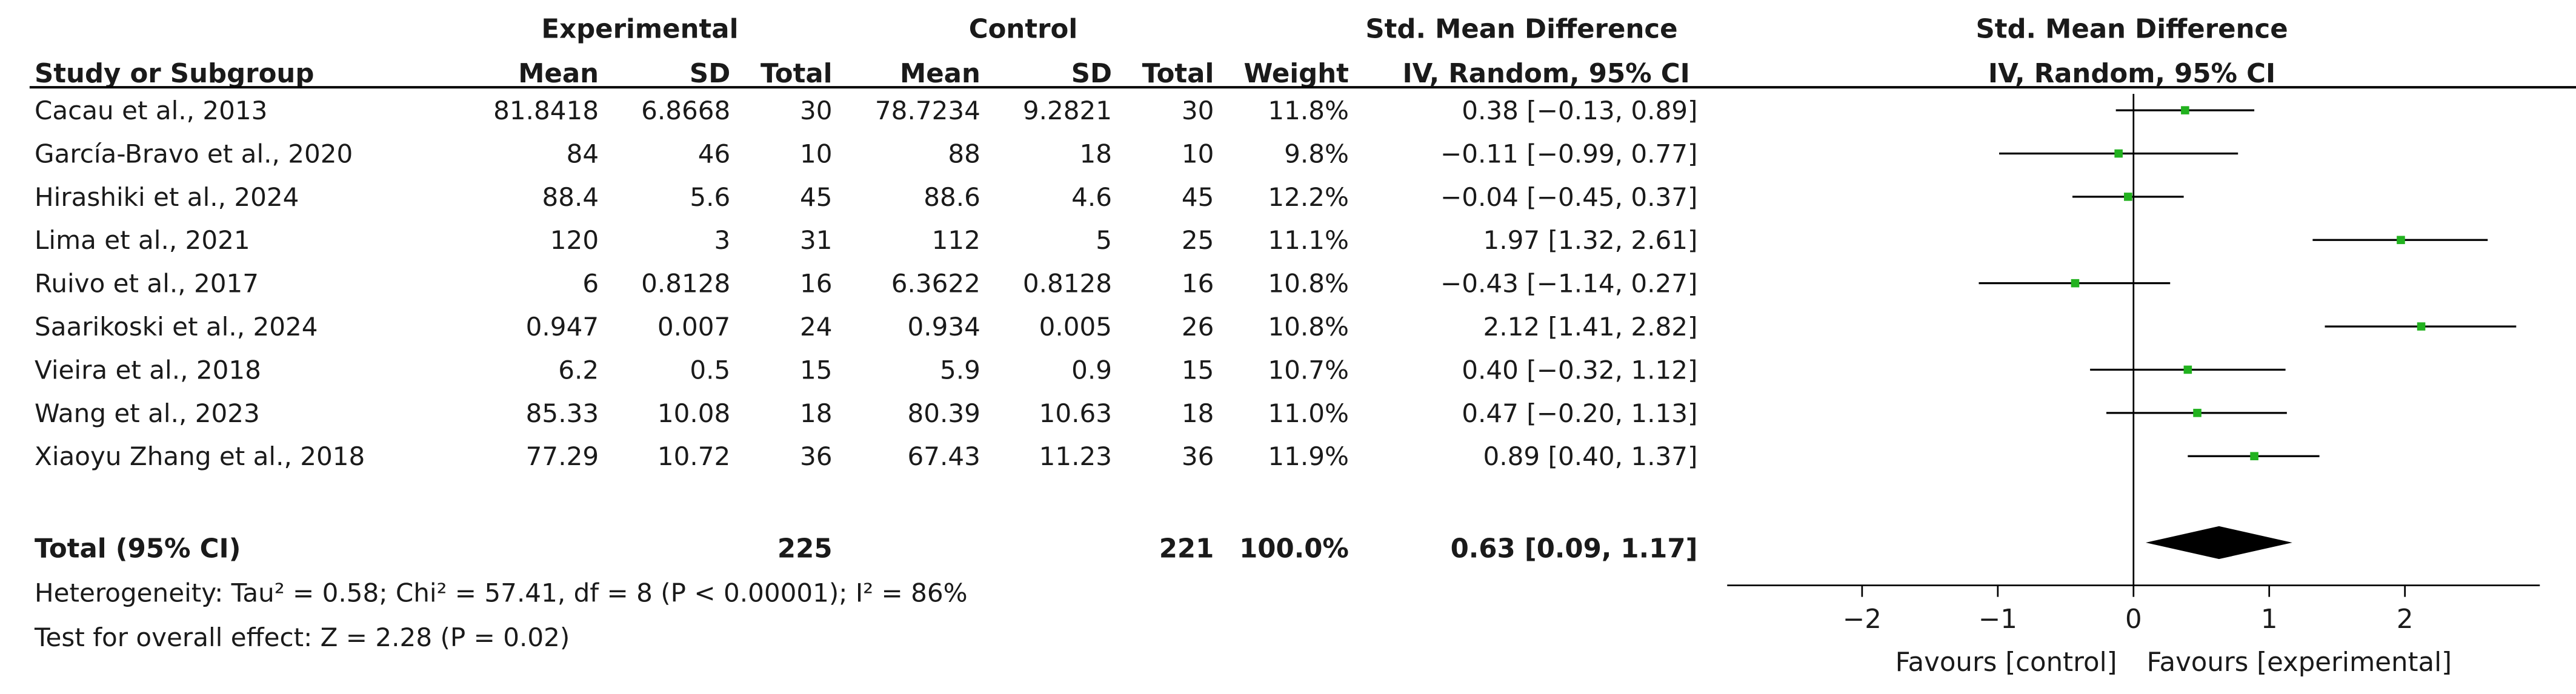 This screenshot has height=694, width=2576. I want to click on sd-e-cell: 10.08, so click(693, 413).